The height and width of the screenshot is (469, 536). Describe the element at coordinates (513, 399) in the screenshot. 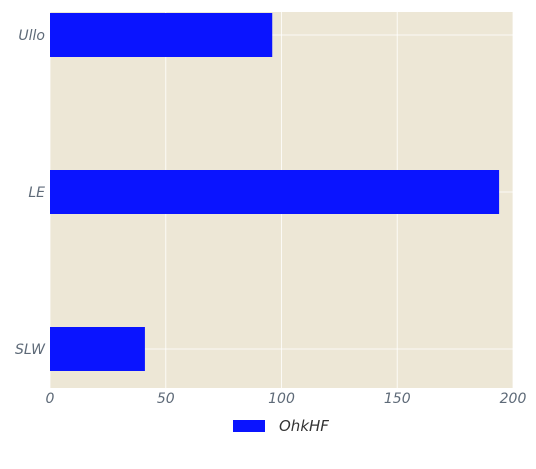

I see `x-tick-label-4: 200` at that location.